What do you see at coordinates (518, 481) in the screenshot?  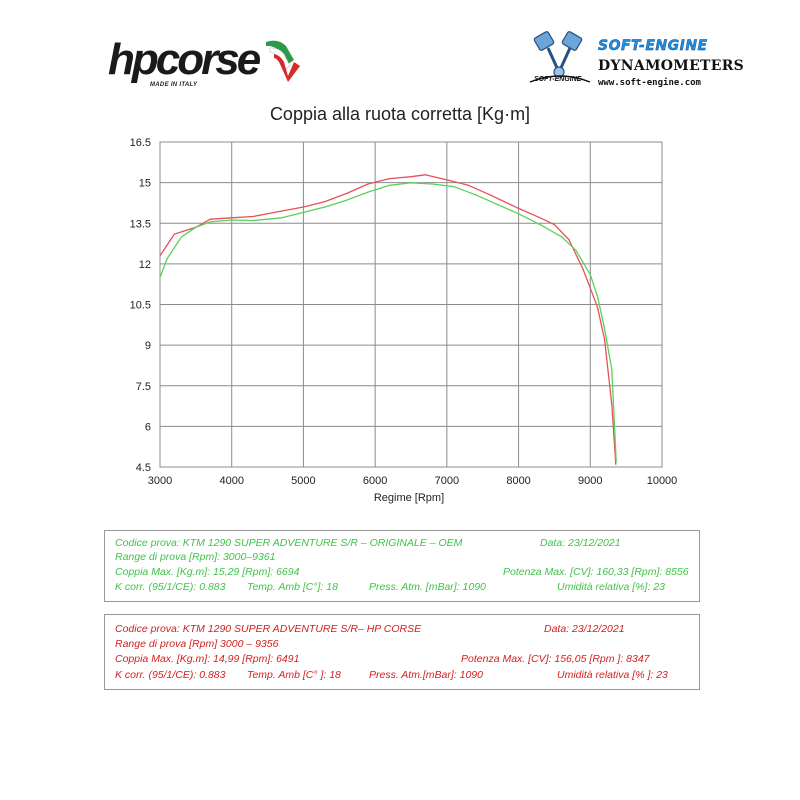 I see `x-tick-label: 8000` at bounding box center [518, 481].